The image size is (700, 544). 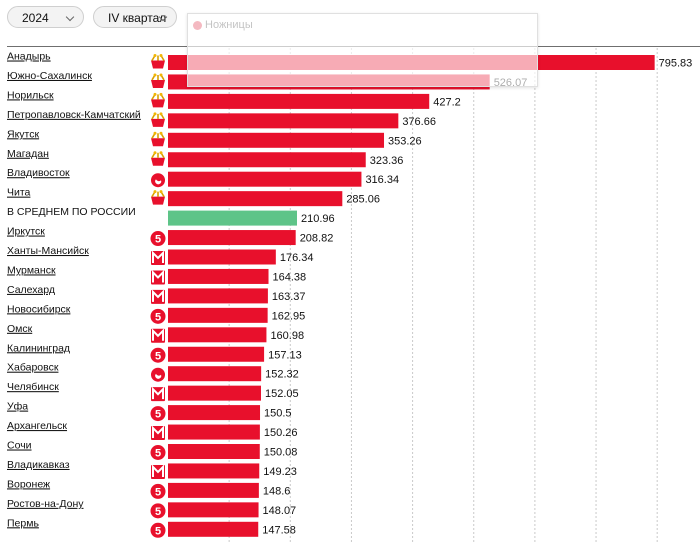 What do you see at coordinates (676, 64) in the screenshot?
I see `value-label: 795.83` at bounding box center [676, 64].